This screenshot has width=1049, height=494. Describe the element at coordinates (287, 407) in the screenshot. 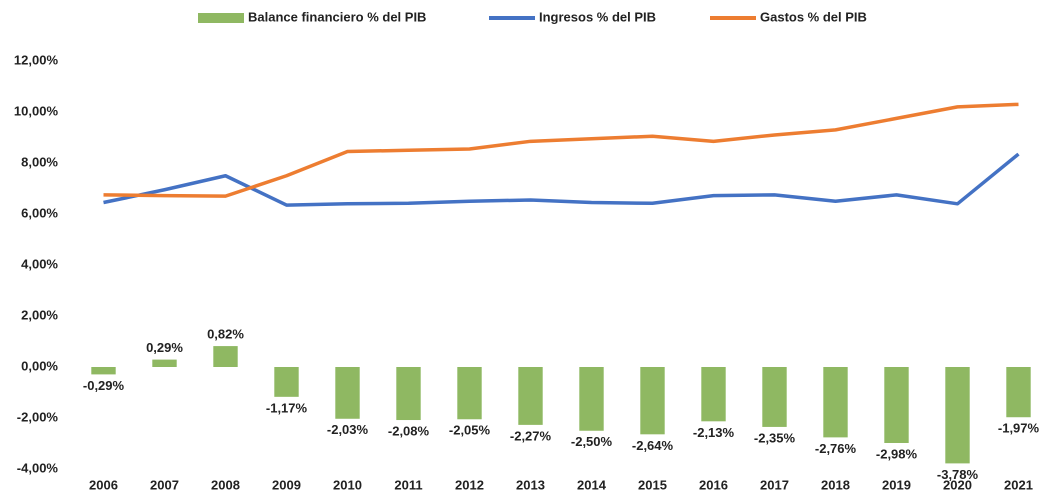

I see `data-label: -1,17%` at that location.